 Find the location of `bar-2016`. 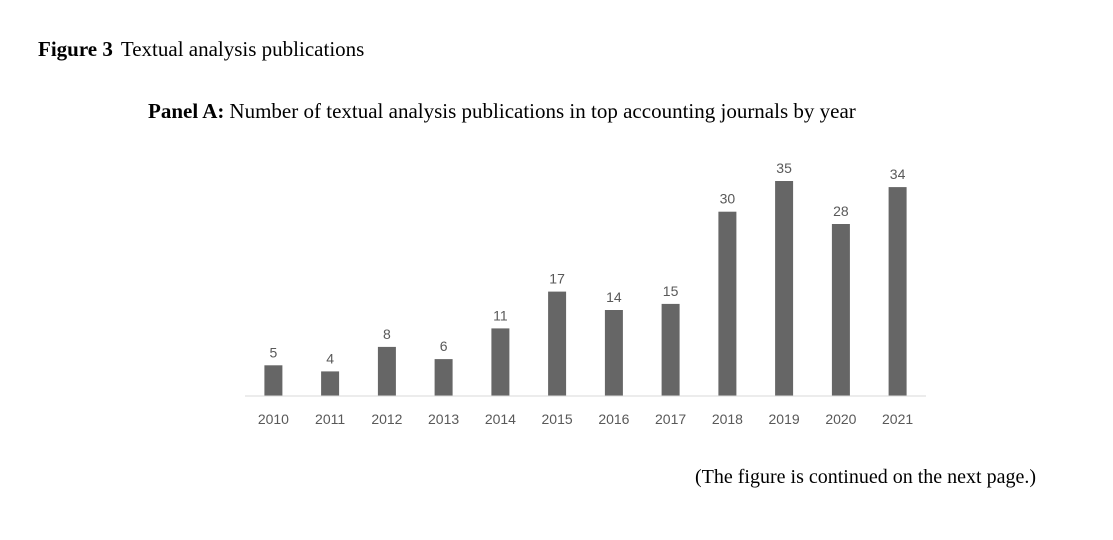

bar-2016 is located at coordinates (613, 353).